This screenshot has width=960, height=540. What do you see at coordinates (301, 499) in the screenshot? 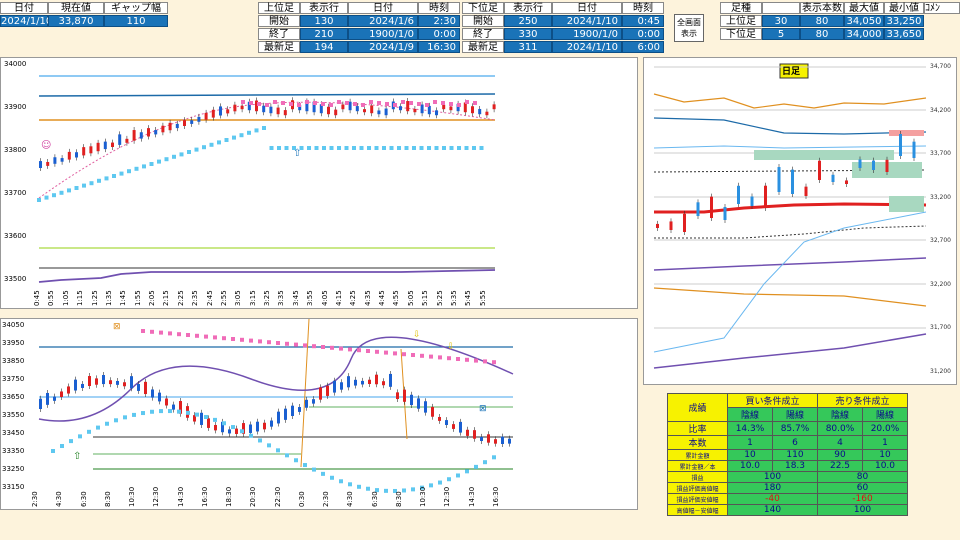
I see `x-axis-label: 0:30` at bounding box center [301, 499].